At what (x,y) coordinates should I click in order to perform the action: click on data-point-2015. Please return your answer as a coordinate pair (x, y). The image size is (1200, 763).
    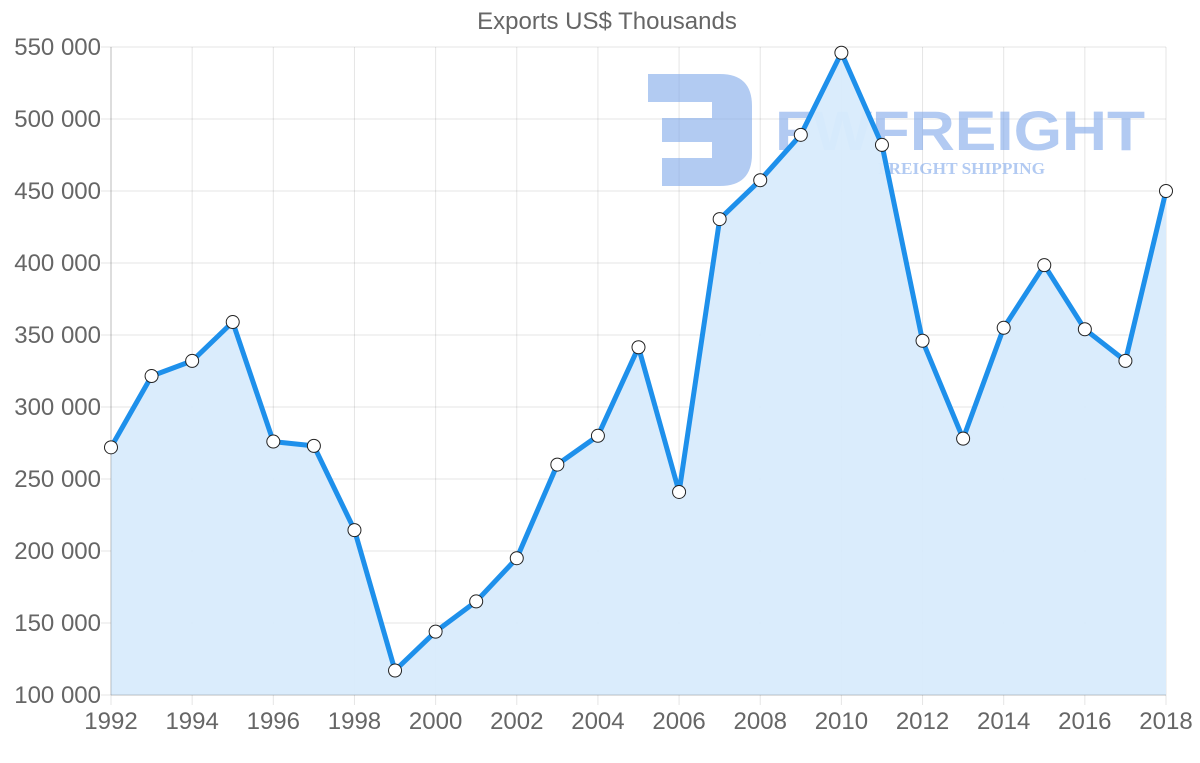
    Looking at the image, I should click on (1044, 265).